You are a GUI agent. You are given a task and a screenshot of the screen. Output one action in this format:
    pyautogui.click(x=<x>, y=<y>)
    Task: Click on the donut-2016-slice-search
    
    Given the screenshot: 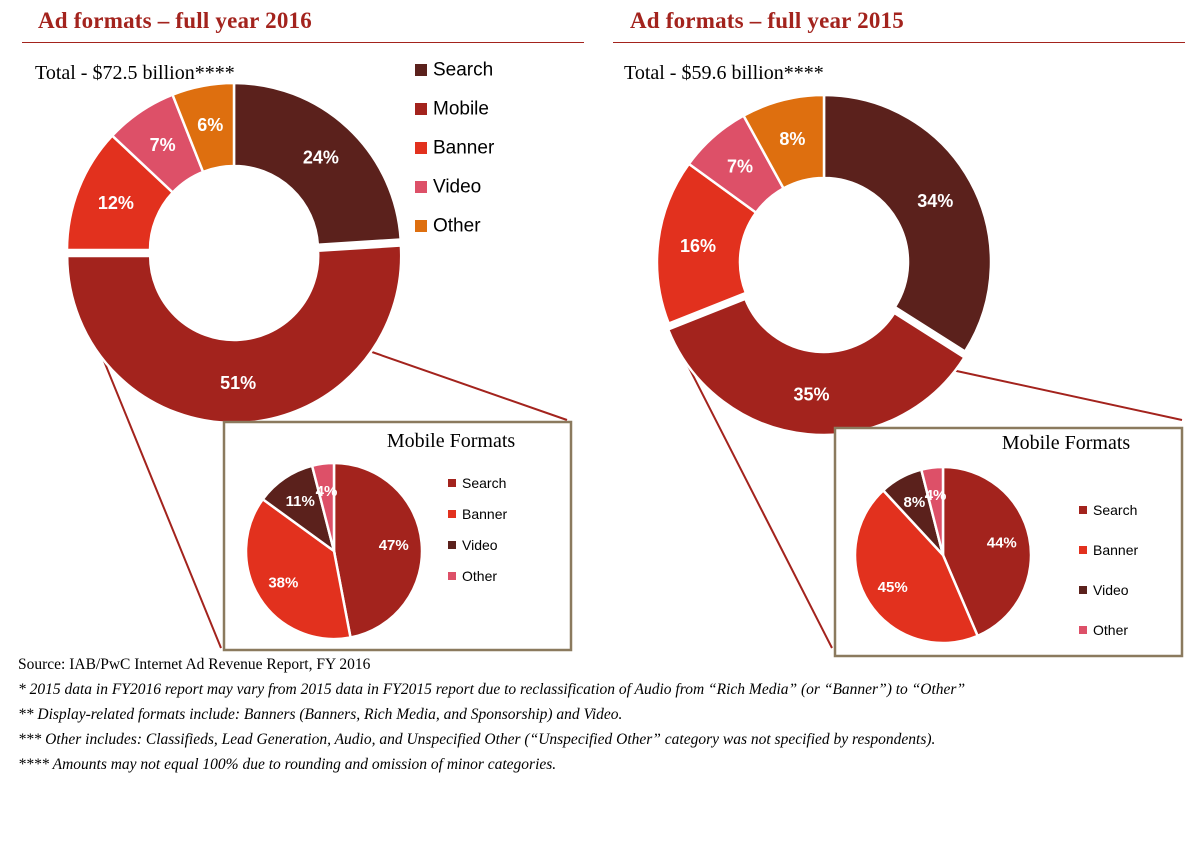 What is the action you would take?
    pyautogui.click(x=317, y=164)
    